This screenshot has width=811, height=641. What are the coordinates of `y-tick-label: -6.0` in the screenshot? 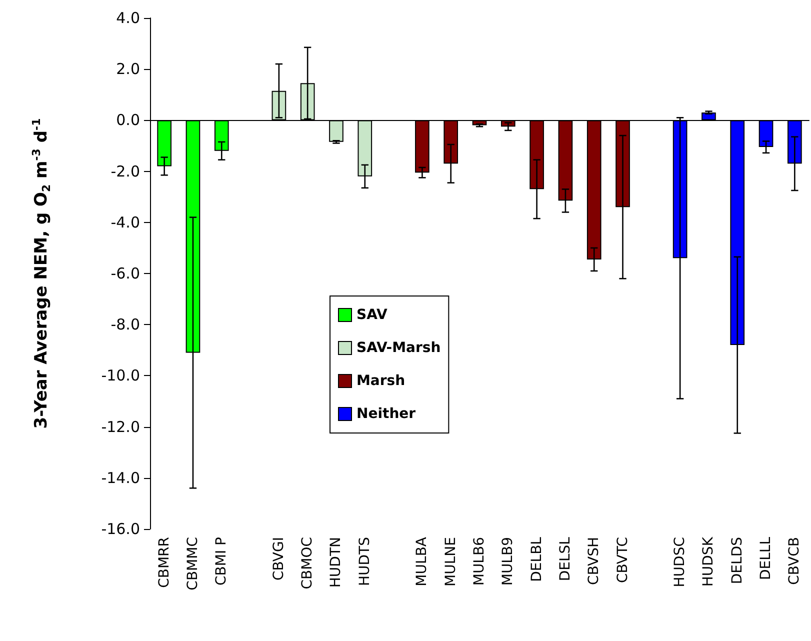 It's located at (125, 273).